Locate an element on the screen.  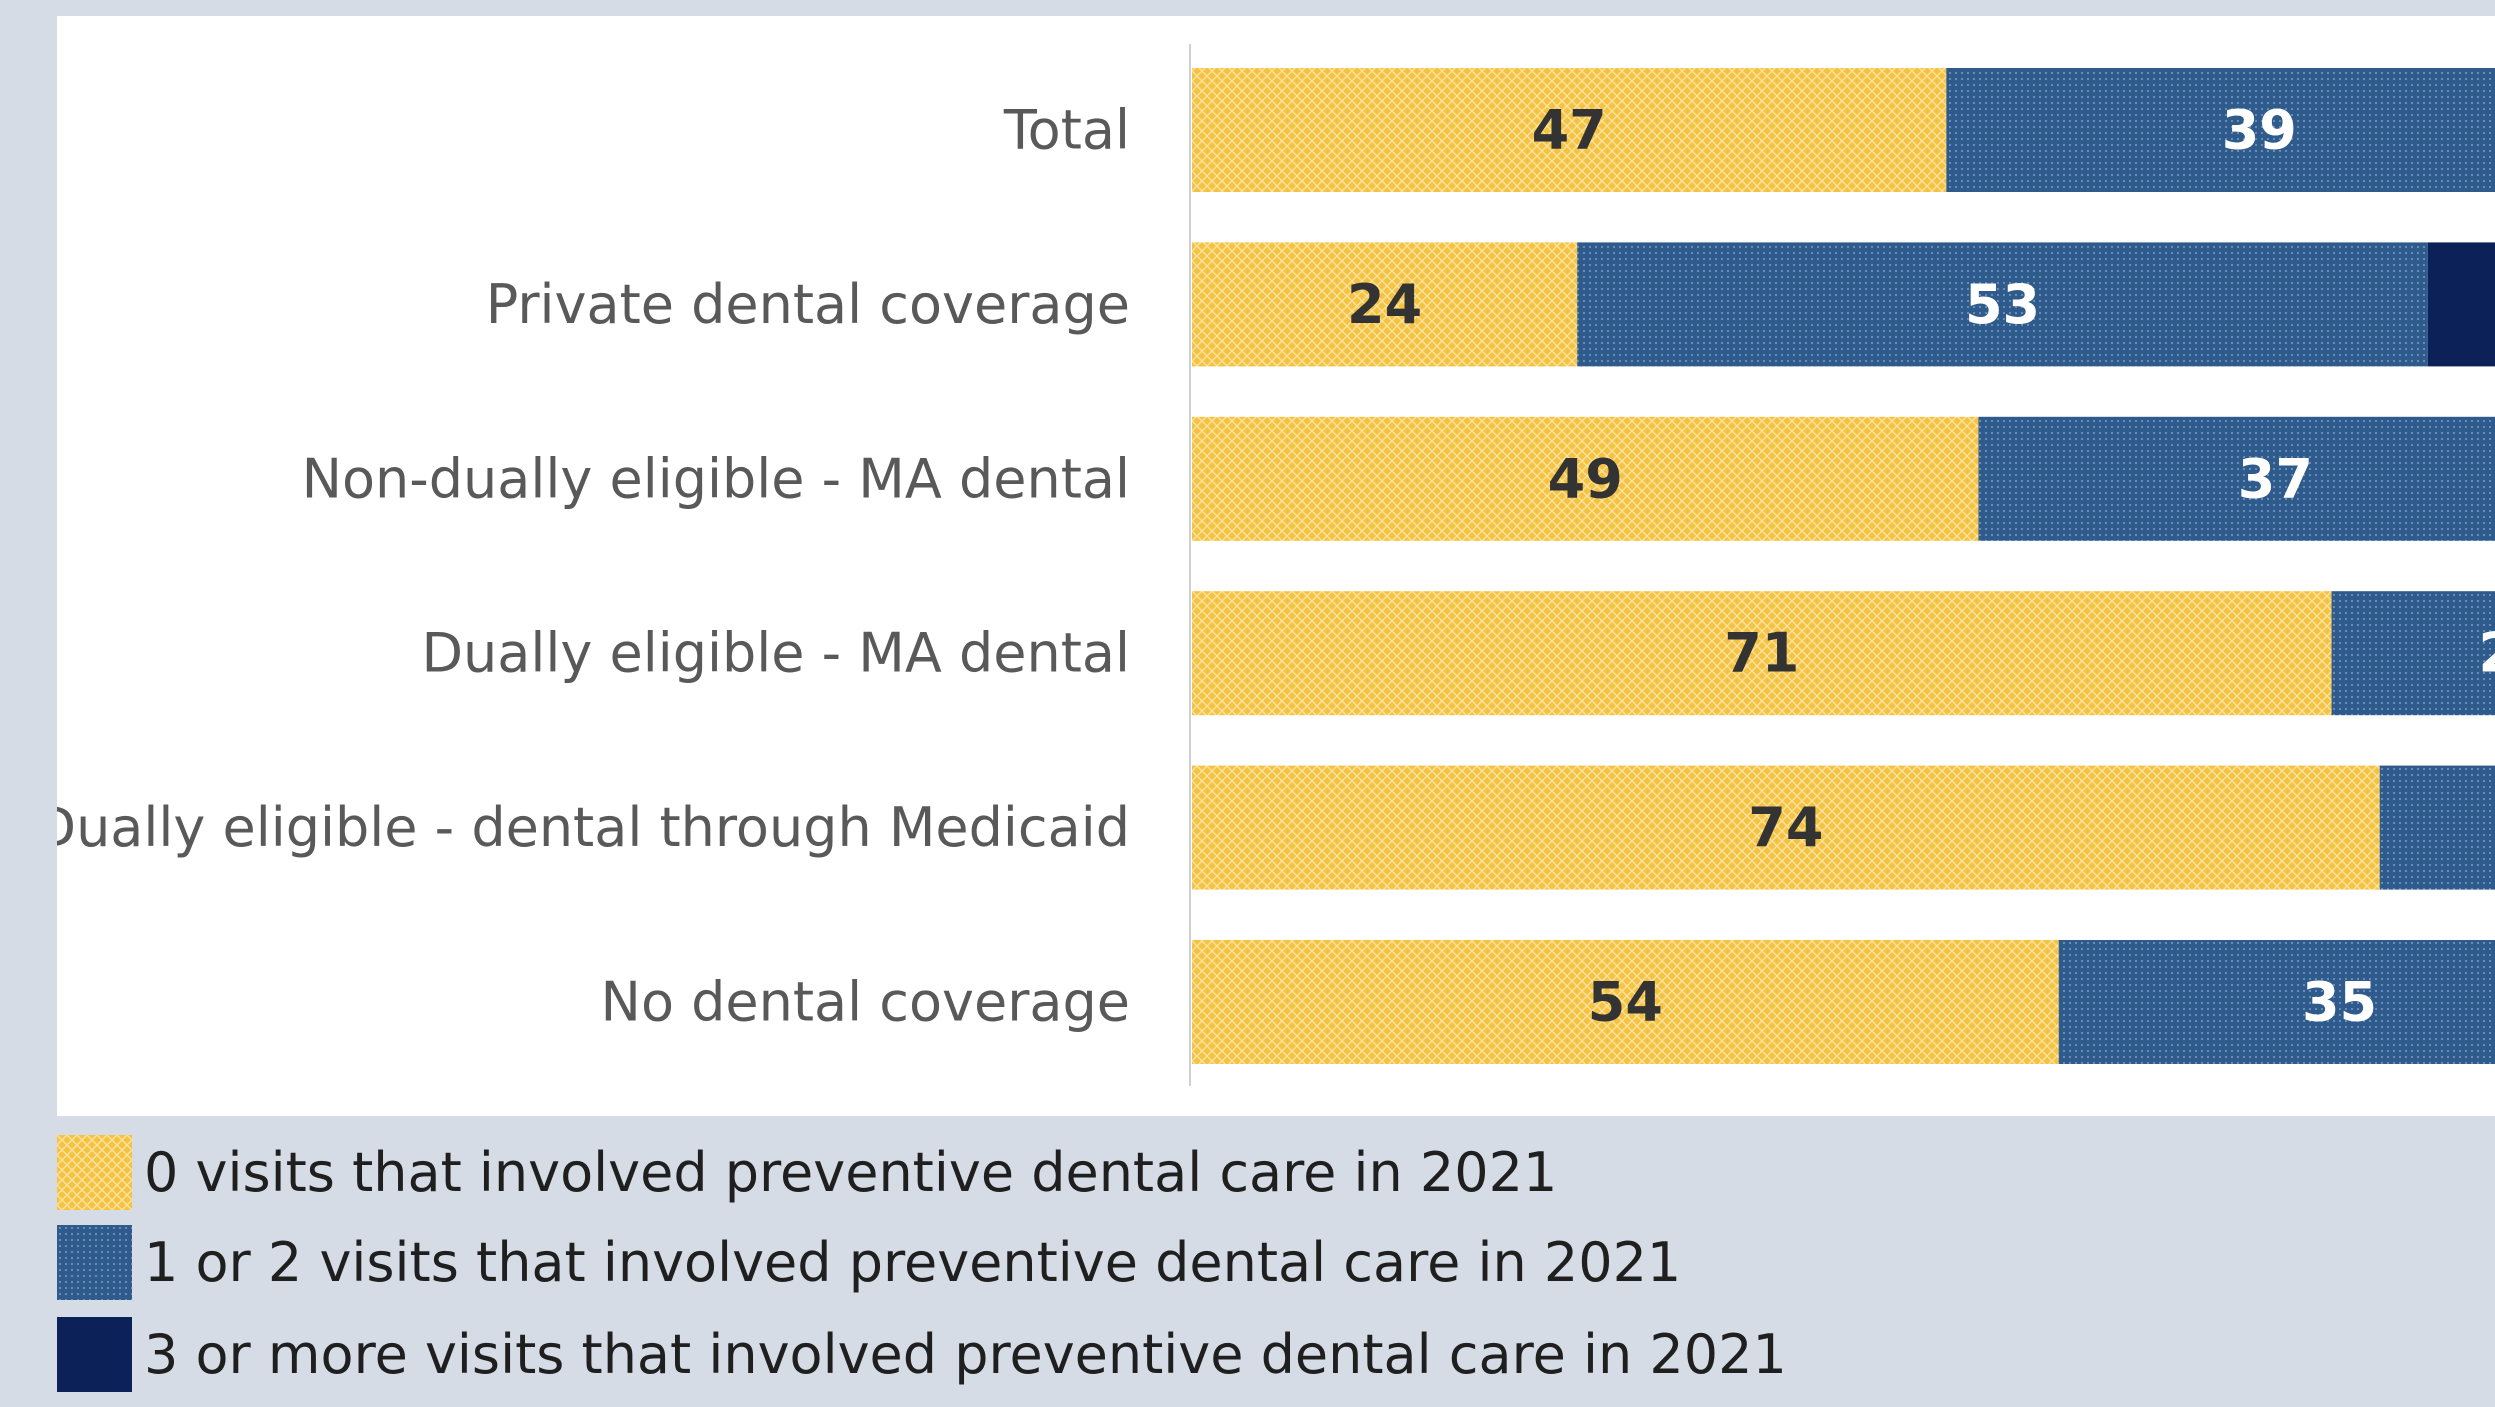
data-label-1-2-visits: 37 is located at coordinates (2275, 478).